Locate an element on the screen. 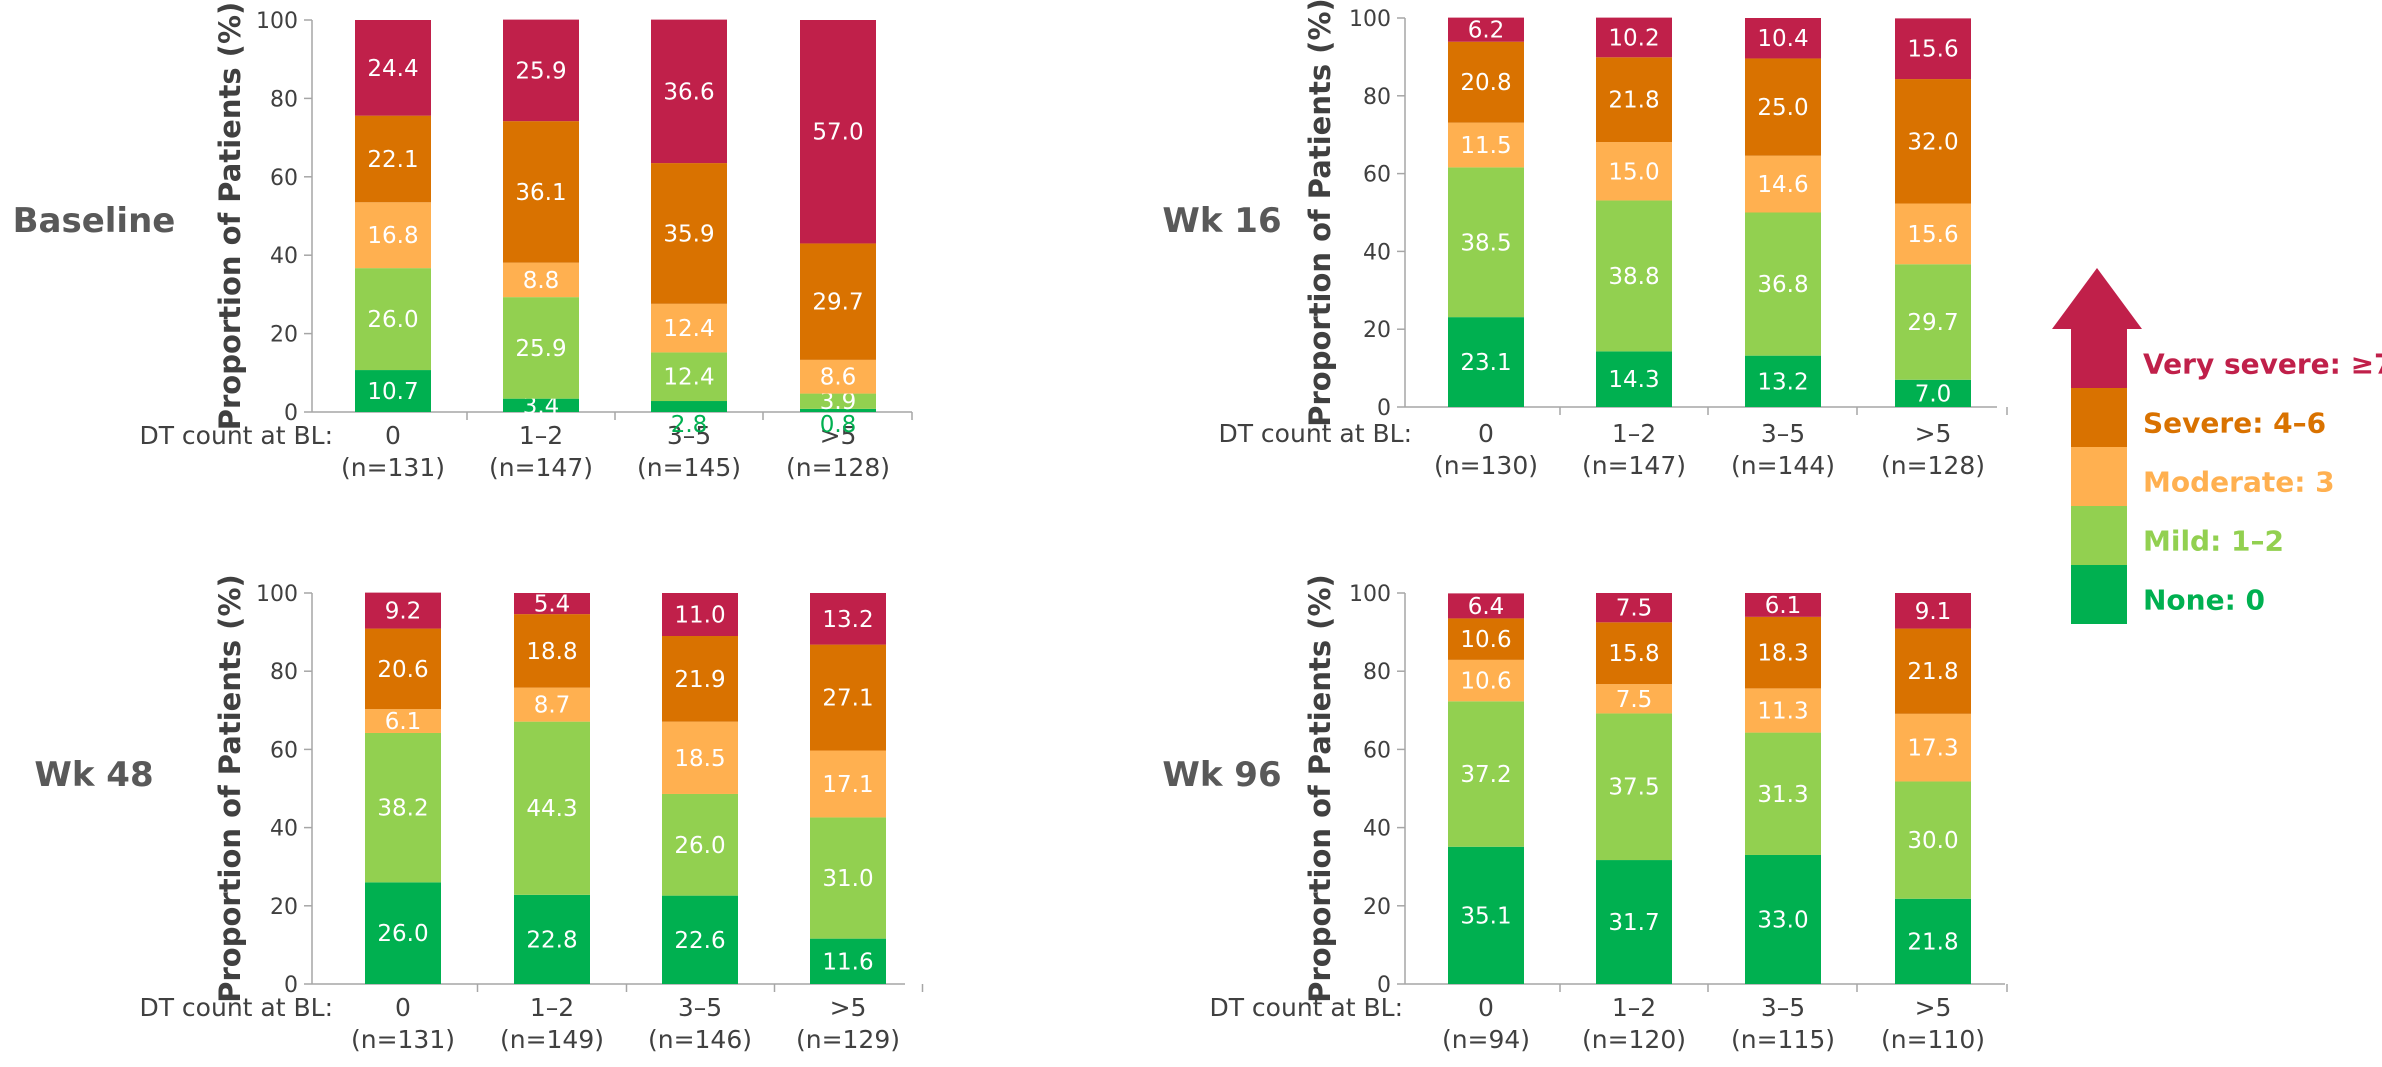 This screenshot has height=1067, width=2382. data-label: 32.0 is located at coordinates (1932, 142).